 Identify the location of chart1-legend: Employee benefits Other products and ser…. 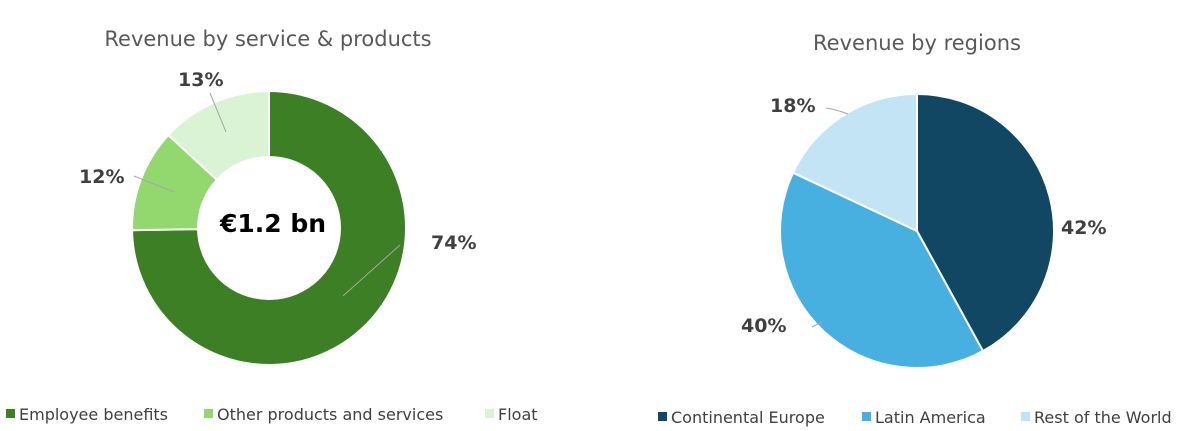
(272, 414).